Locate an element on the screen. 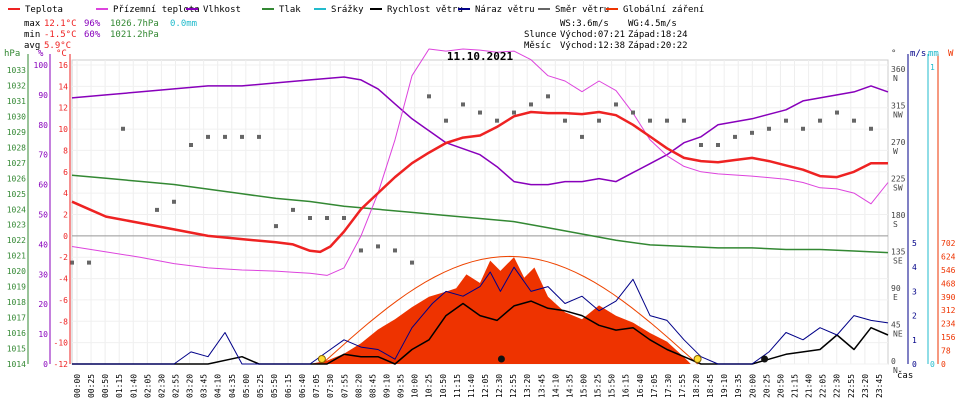 The width and height of the screenshot is (966, 400). c-tick-label: 12 is located at coordinates (63, 108).